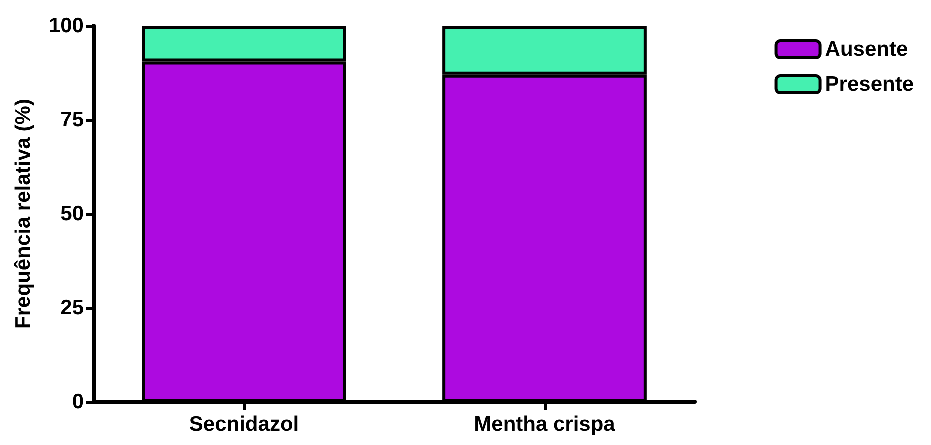  What do you see at coordinates (545, 424) in the screenshot?
I see `x-tick-label: Mentha crispa` at bounding box center [545, 424].